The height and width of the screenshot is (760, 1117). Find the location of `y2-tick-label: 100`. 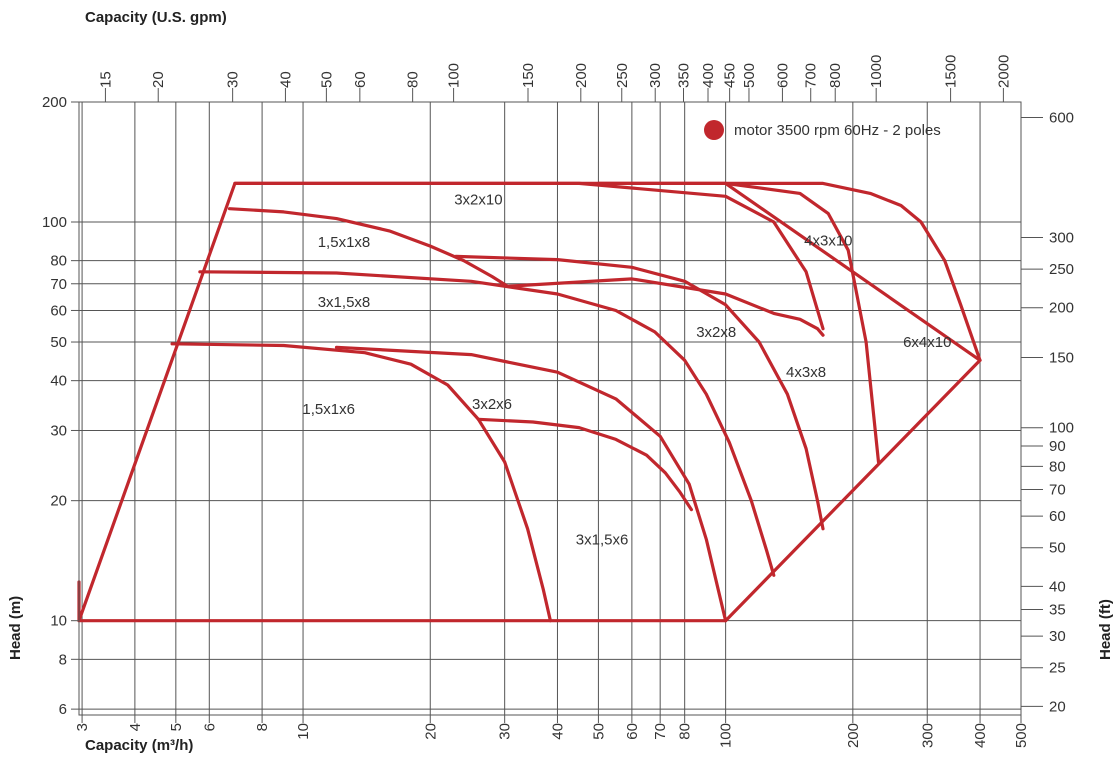

y2-tick-label: 100 is located at coordinates (1061, 428).